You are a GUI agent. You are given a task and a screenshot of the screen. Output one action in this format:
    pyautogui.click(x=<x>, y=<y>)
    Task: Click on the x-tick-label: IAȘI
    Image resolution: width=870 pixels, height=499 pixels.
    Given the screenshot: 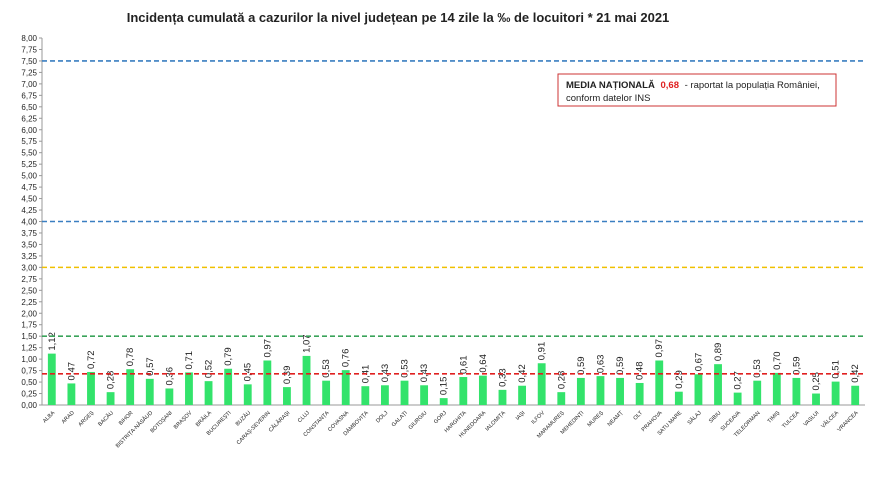 What is the action you would take?
    pyautogui.click(x=521, y=416)
    